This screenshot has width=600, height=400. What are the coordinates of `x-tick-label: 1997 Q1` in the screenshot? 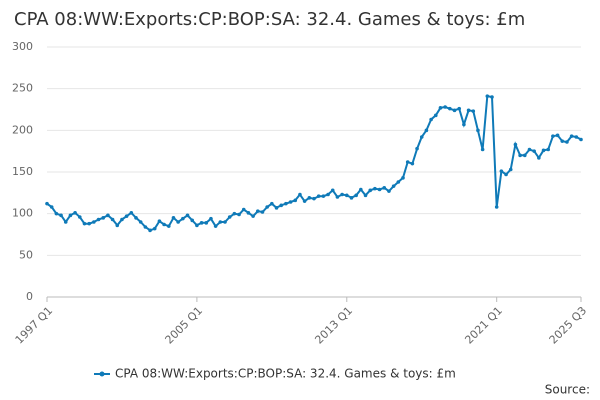 It's located at (34, 325).